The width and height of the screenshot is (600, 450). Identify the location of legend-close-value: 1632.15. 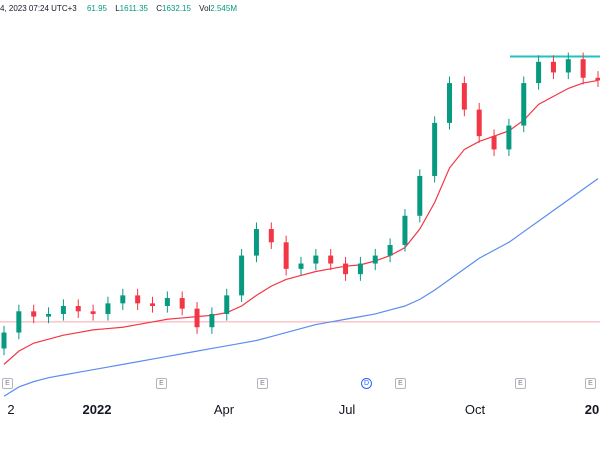
(176, 8).